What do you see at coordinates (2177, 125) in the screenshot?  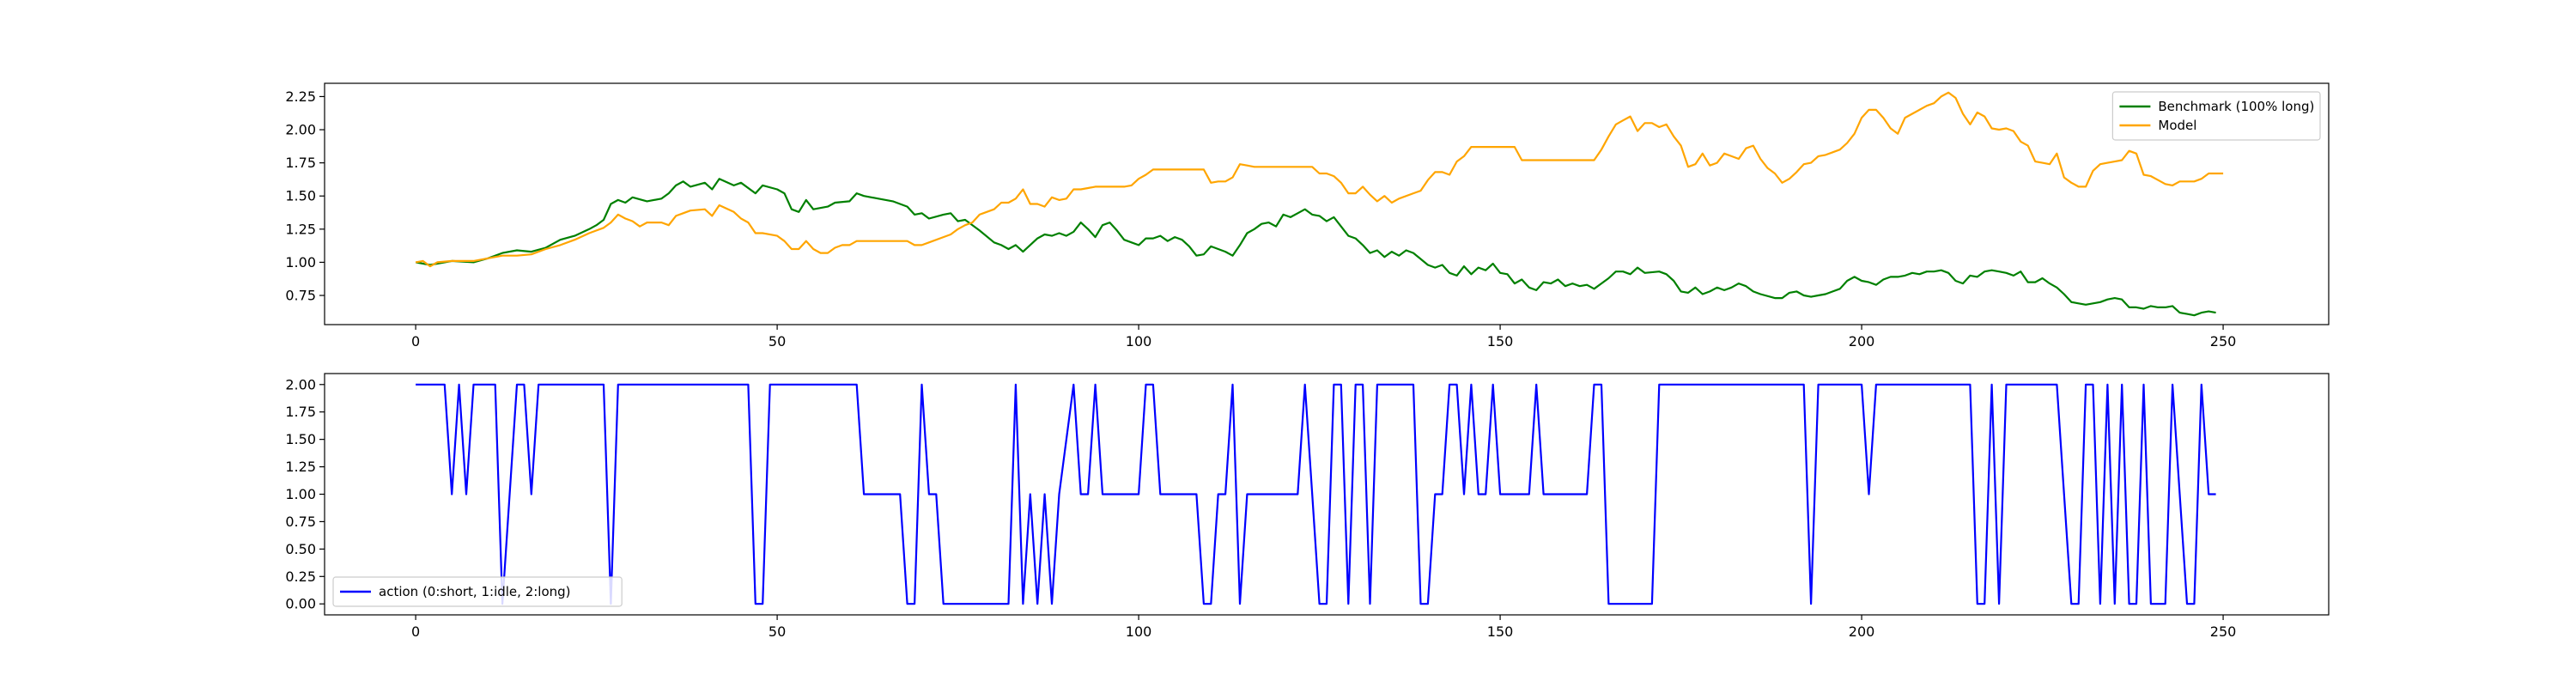 I see `legend-label: Model` at bounding box center [2177, 125].